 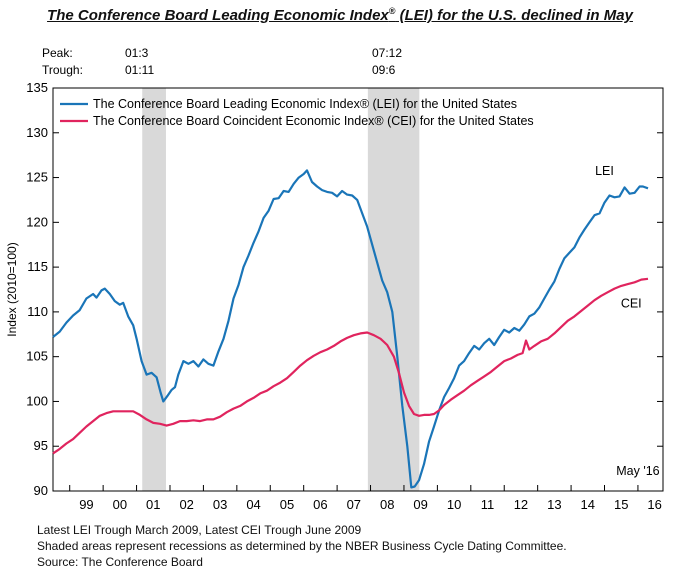 What do you see at coordinates (153, 504) in the screenshot?
I see `x-tick-label: 01` at bounding box center [153, 504].